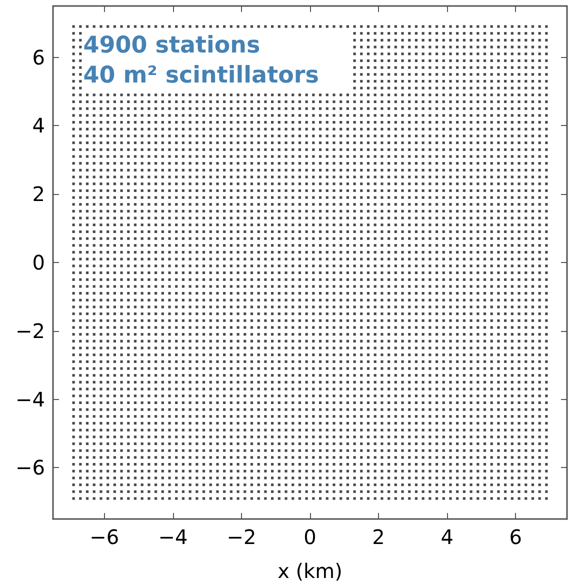  What do you see at coordinates (378, 537) in the screenshot?
I see `x-tick-label: 2` at bounding box center [378, 537].